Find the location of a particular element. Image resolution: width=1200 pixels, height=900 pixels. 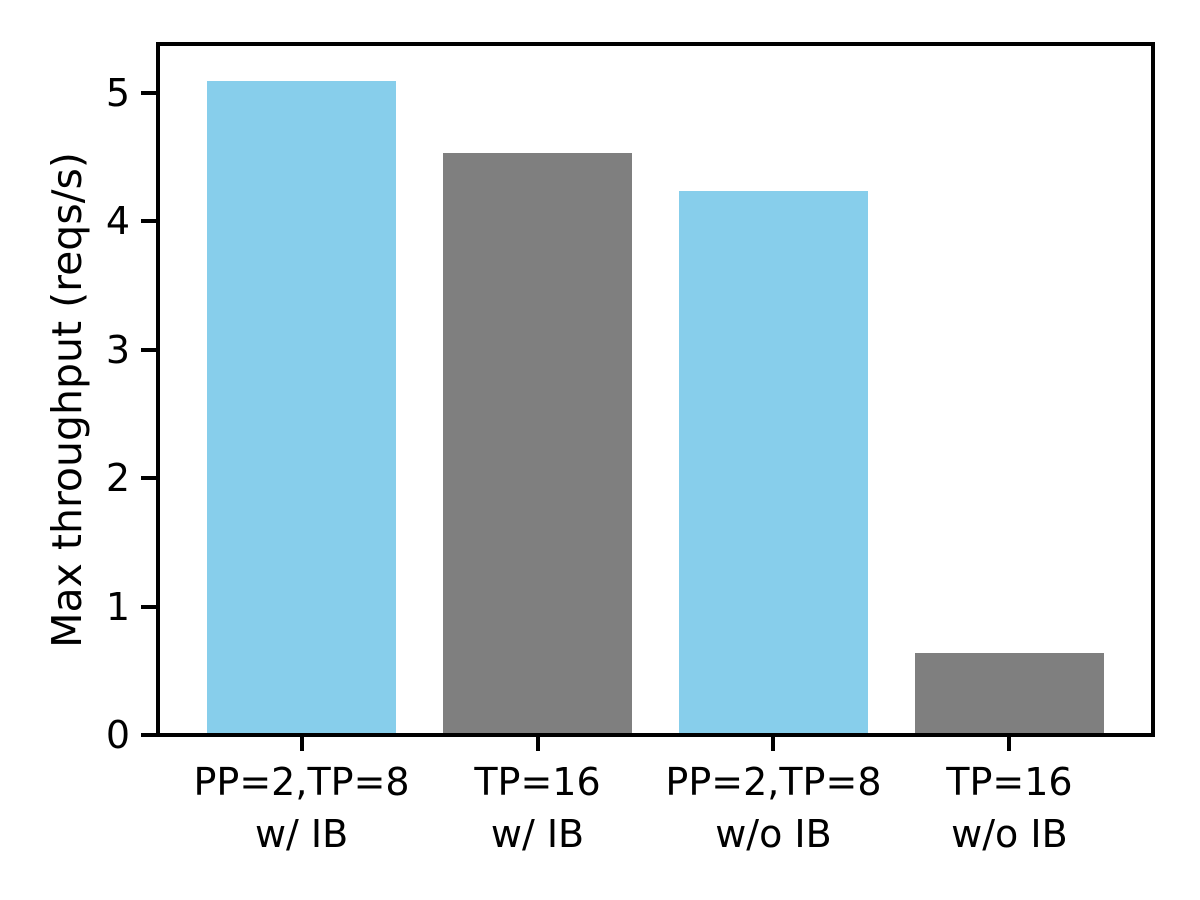

y-tick-label: 2 is located at coordinates (117, 478).